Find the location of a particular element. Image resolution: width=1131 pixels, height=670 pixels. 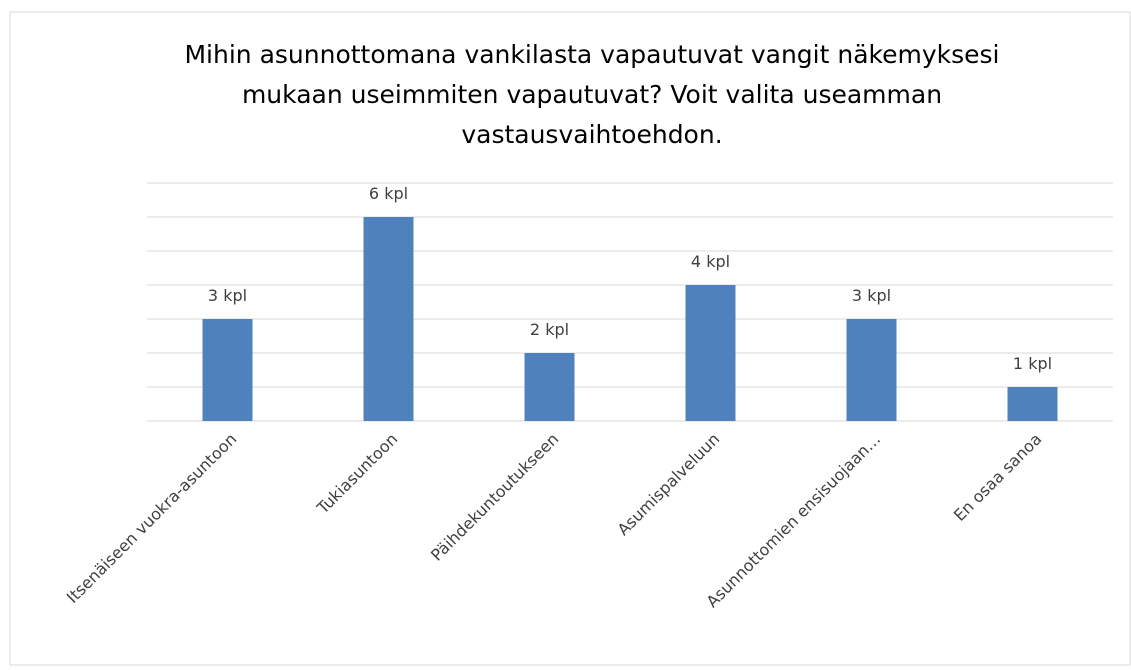

data-label: 2 kpl is located at coordinates (549, 329).